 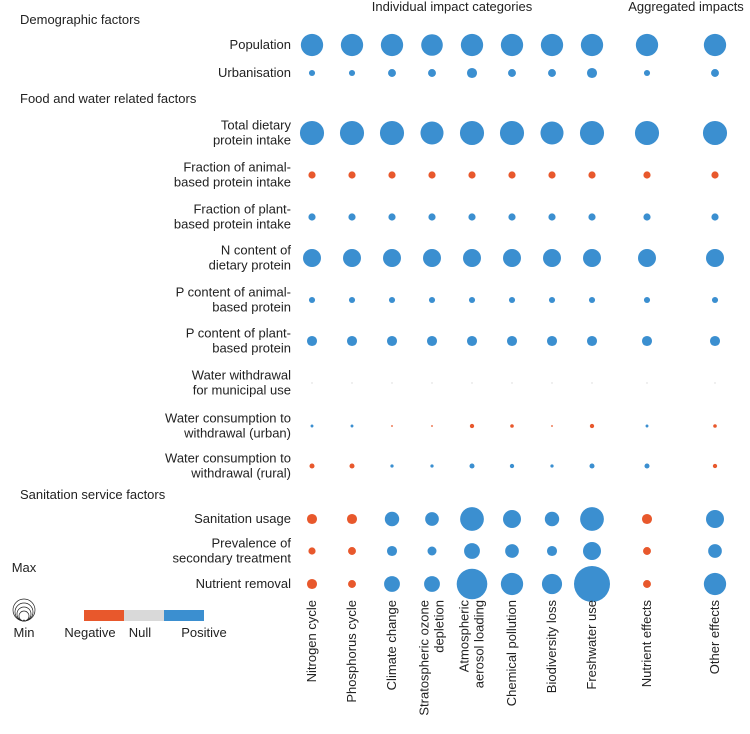 I want to click on row-label: secondary treatment, so click(x=231, y=558).